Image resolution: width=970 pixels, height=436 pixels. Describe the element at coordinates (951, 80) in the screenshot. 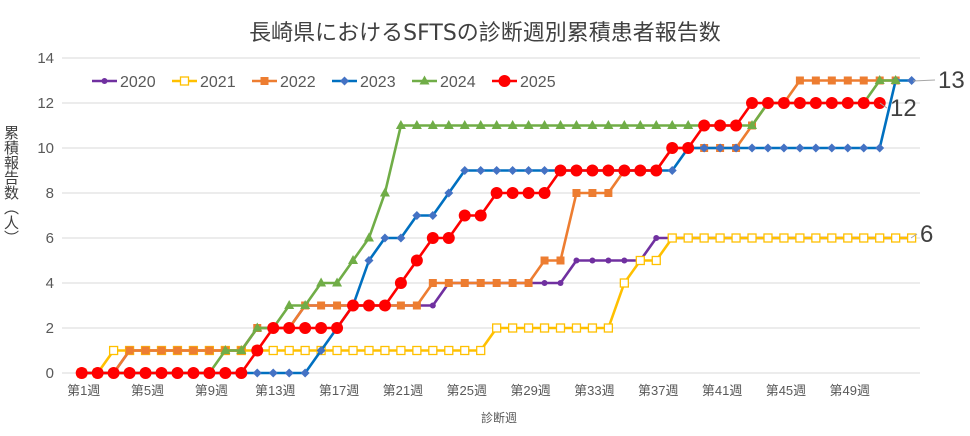

I see `end-label: 13` at that location.